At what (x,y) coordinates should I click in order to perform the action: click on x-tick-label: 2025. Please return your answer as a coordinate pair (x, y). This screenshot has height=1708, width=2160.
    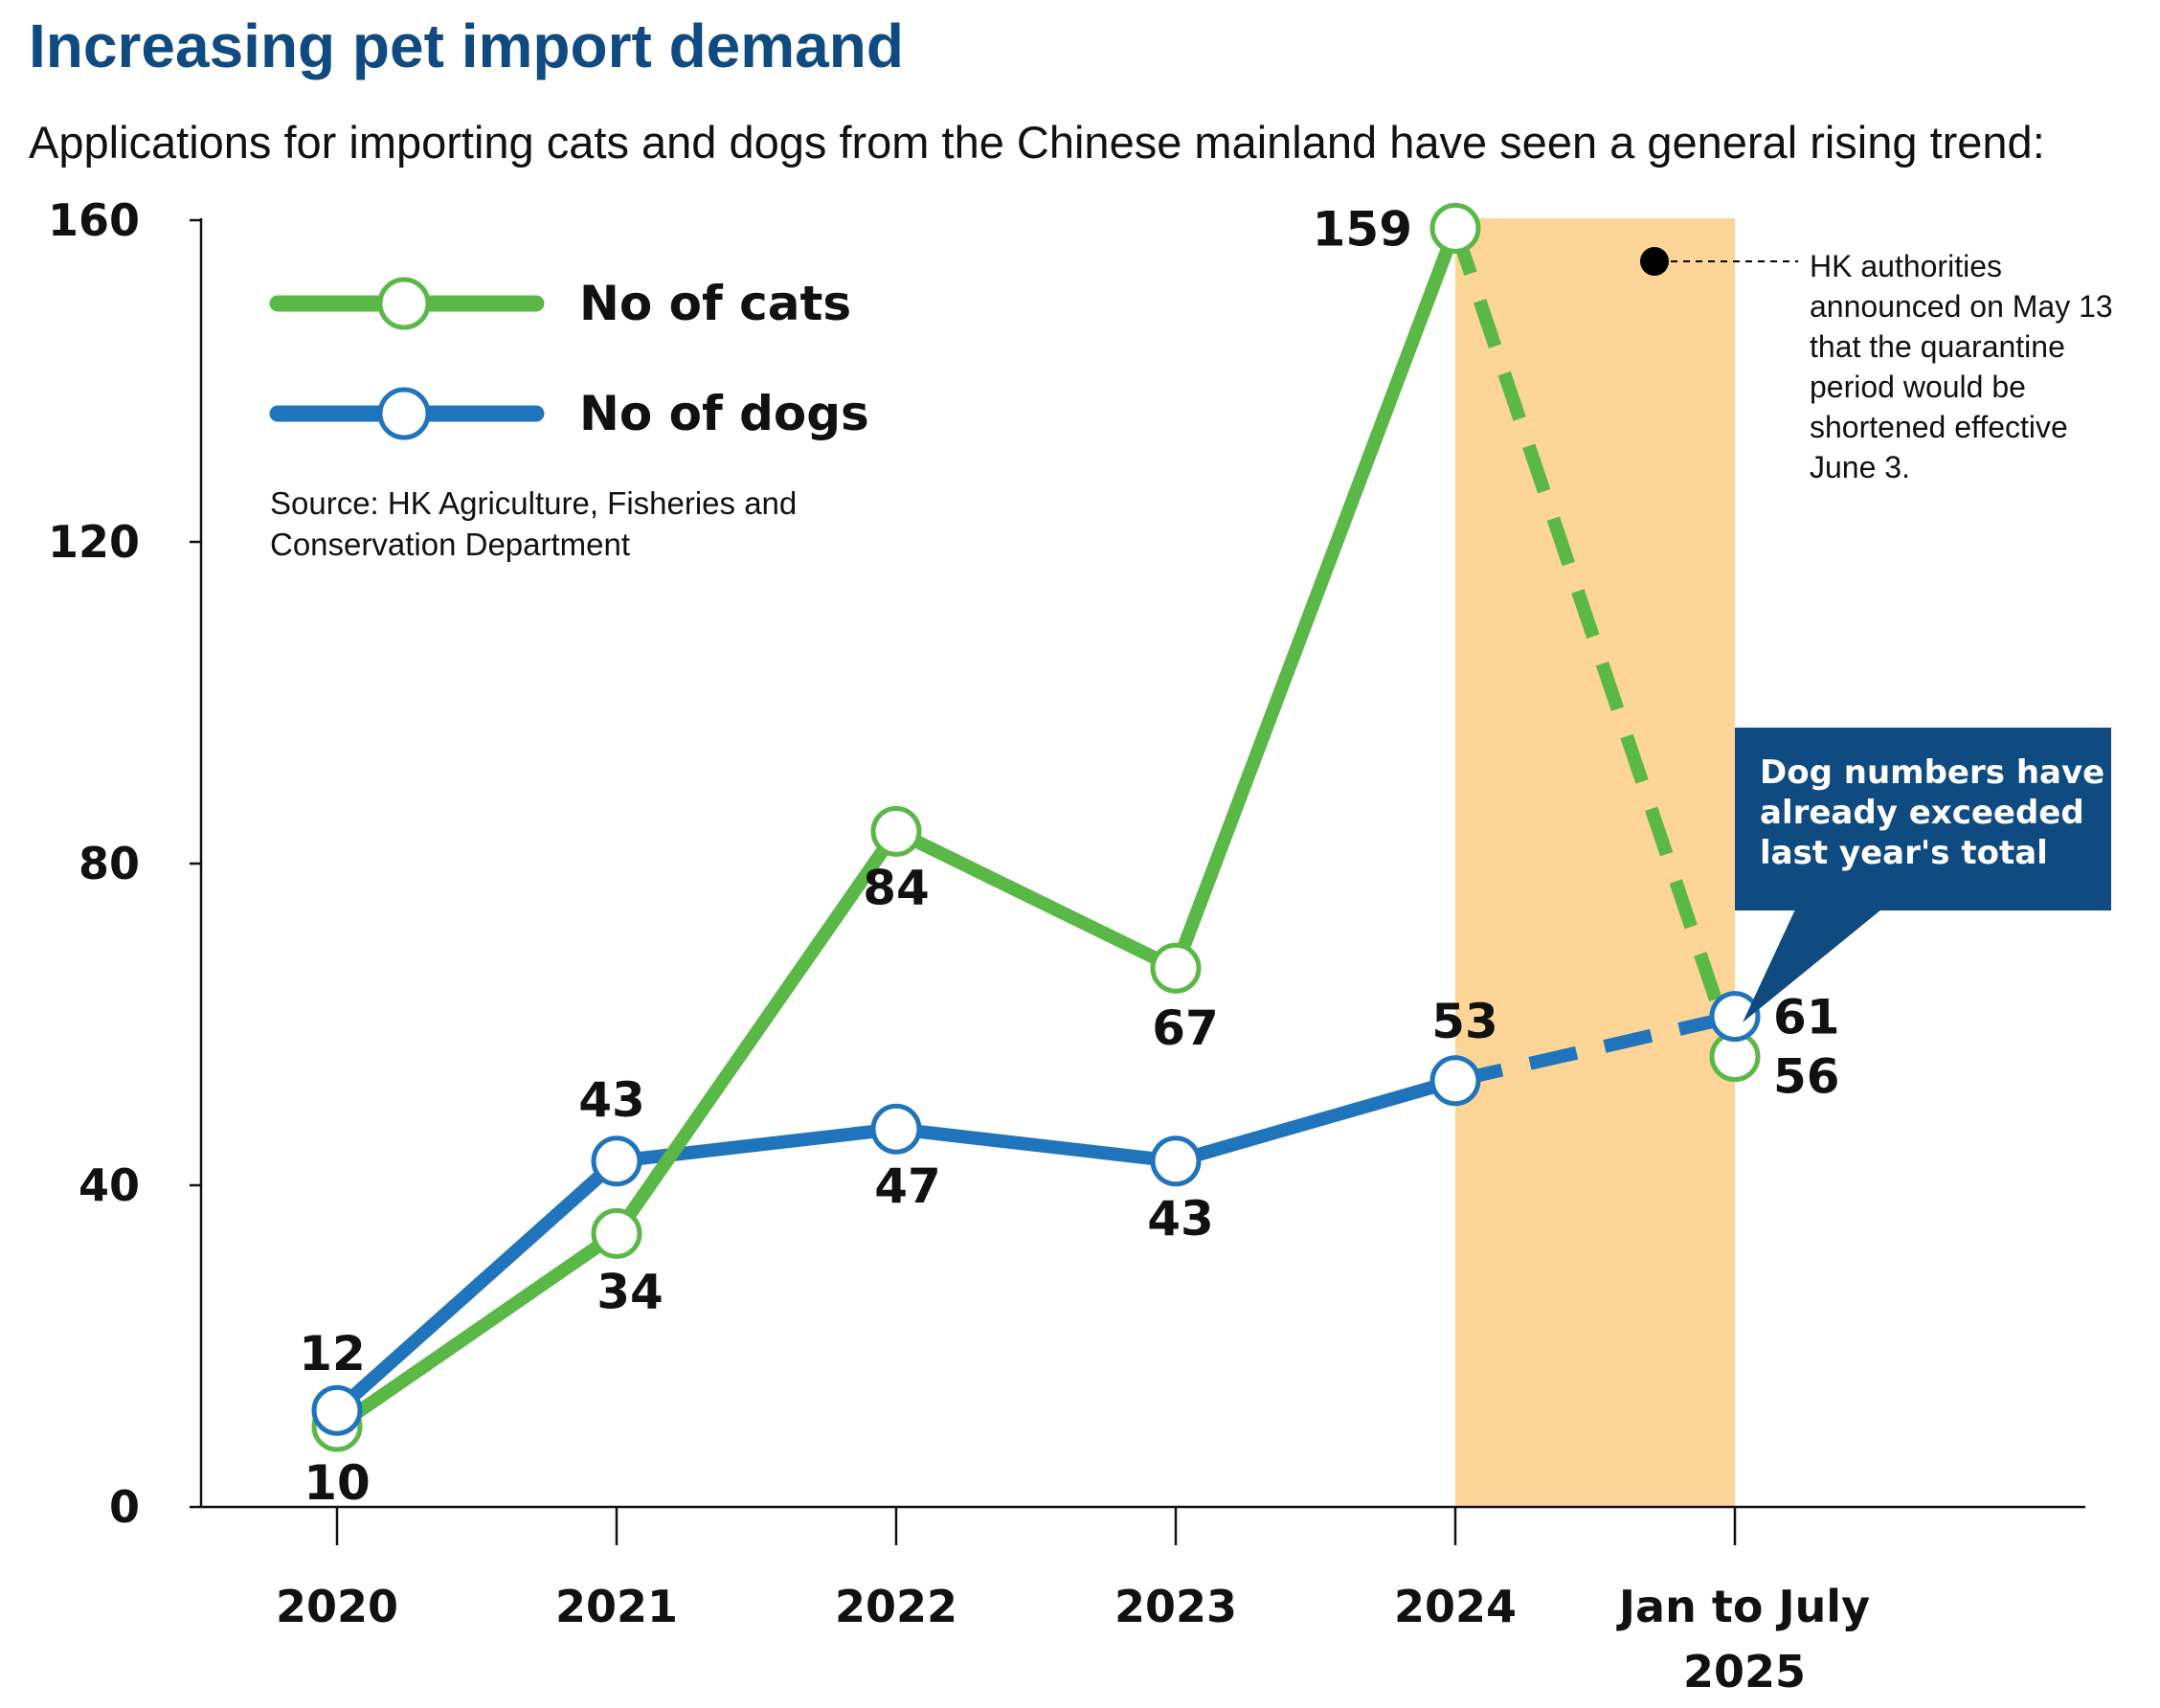
    Looking at the image, I should click on (1745, 1671).